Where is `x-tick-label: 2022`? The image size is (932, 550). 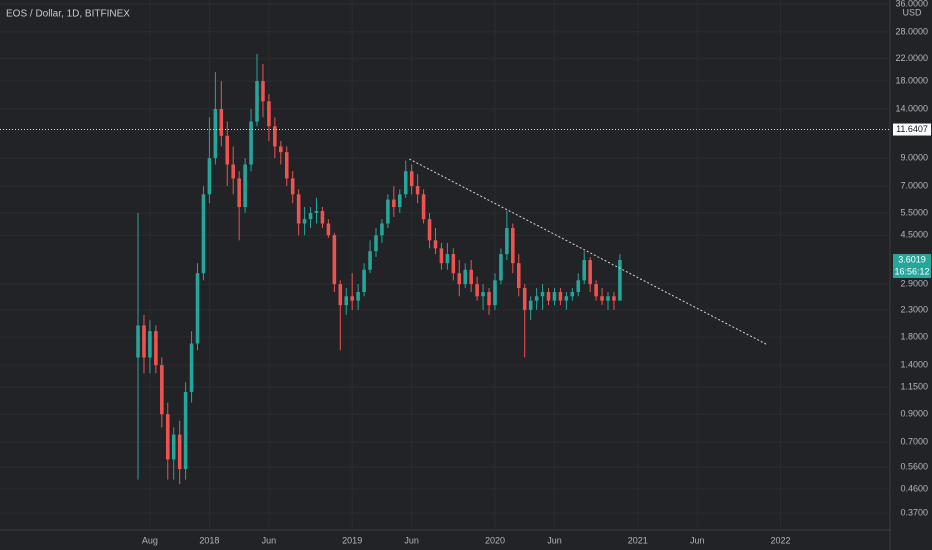 x-tick-label: 2022 is located at coordinates (781, 540).